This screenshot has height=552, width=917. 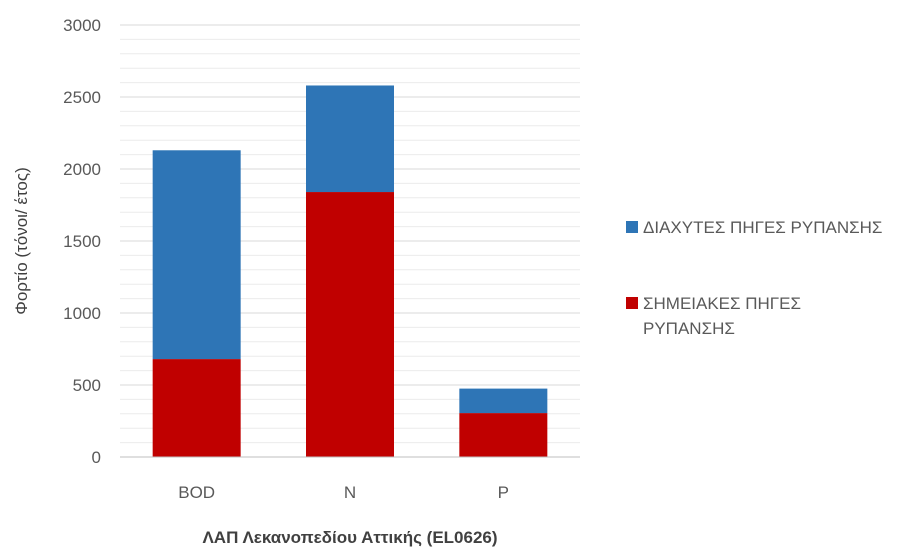 I want to click on y-tick-label: 1500, so click(x=82, y=241).